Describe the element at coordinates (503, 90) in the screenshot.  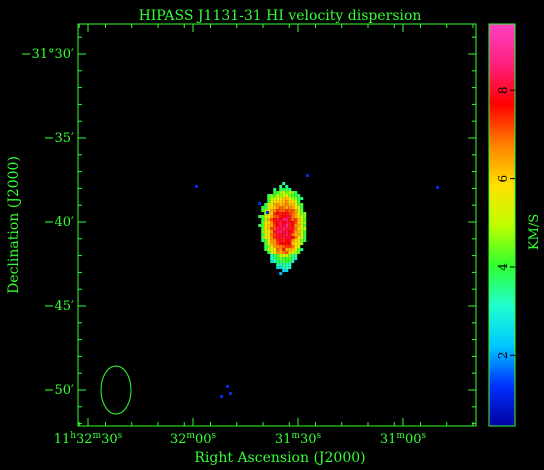
I see `colorbar-tick-label: 8` at that location.